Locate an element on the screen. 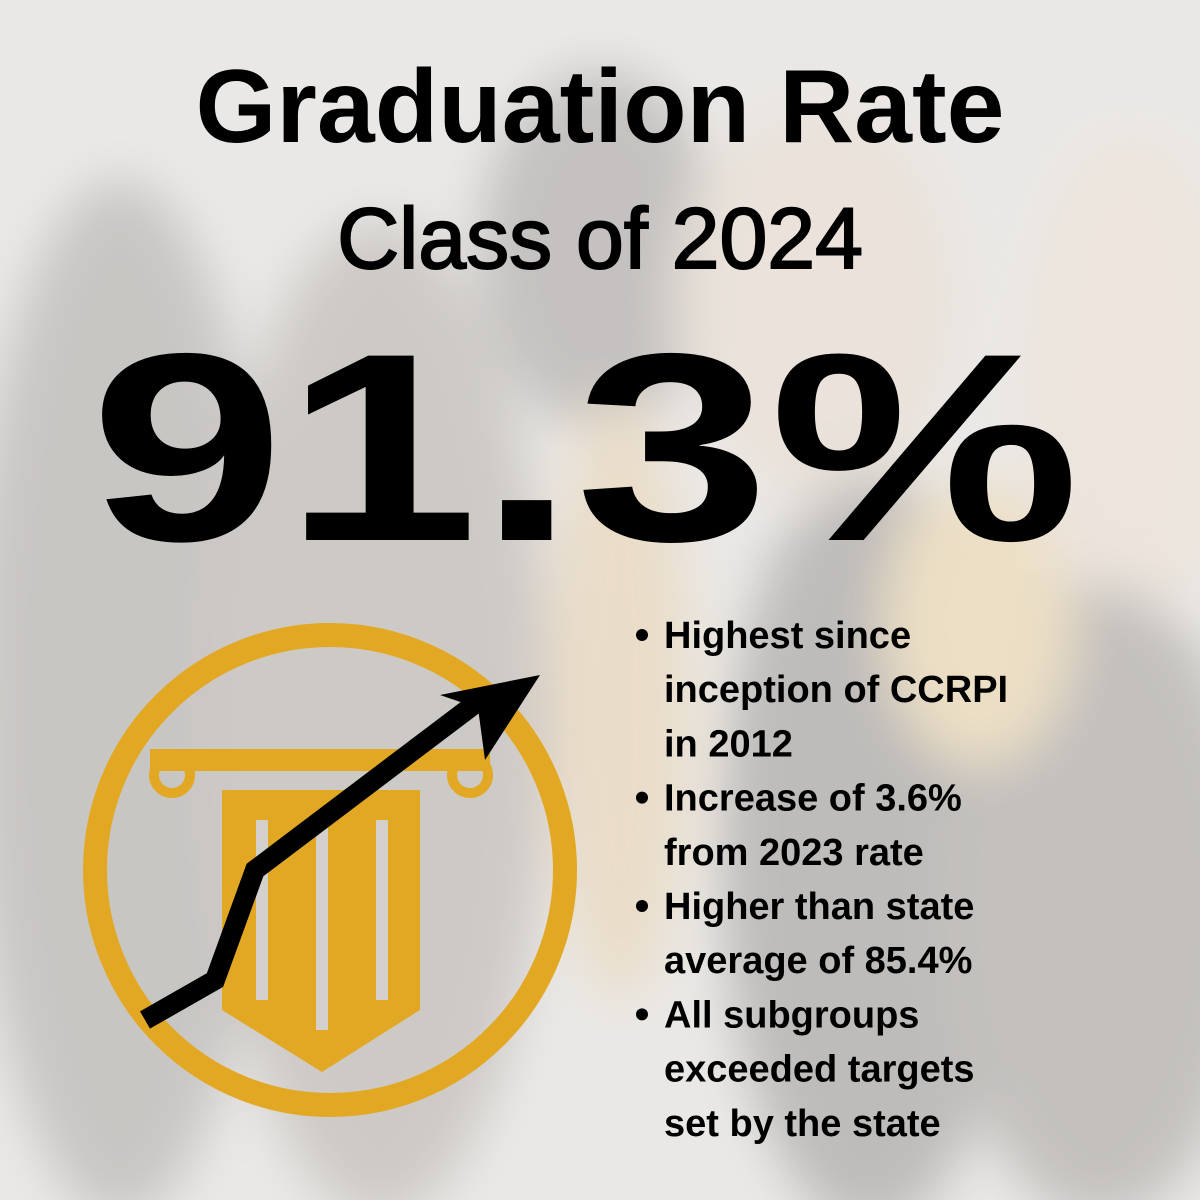 This screenshot has height=1200, width=1200. title: Graduation Rate is located at coordinates (600, 107).